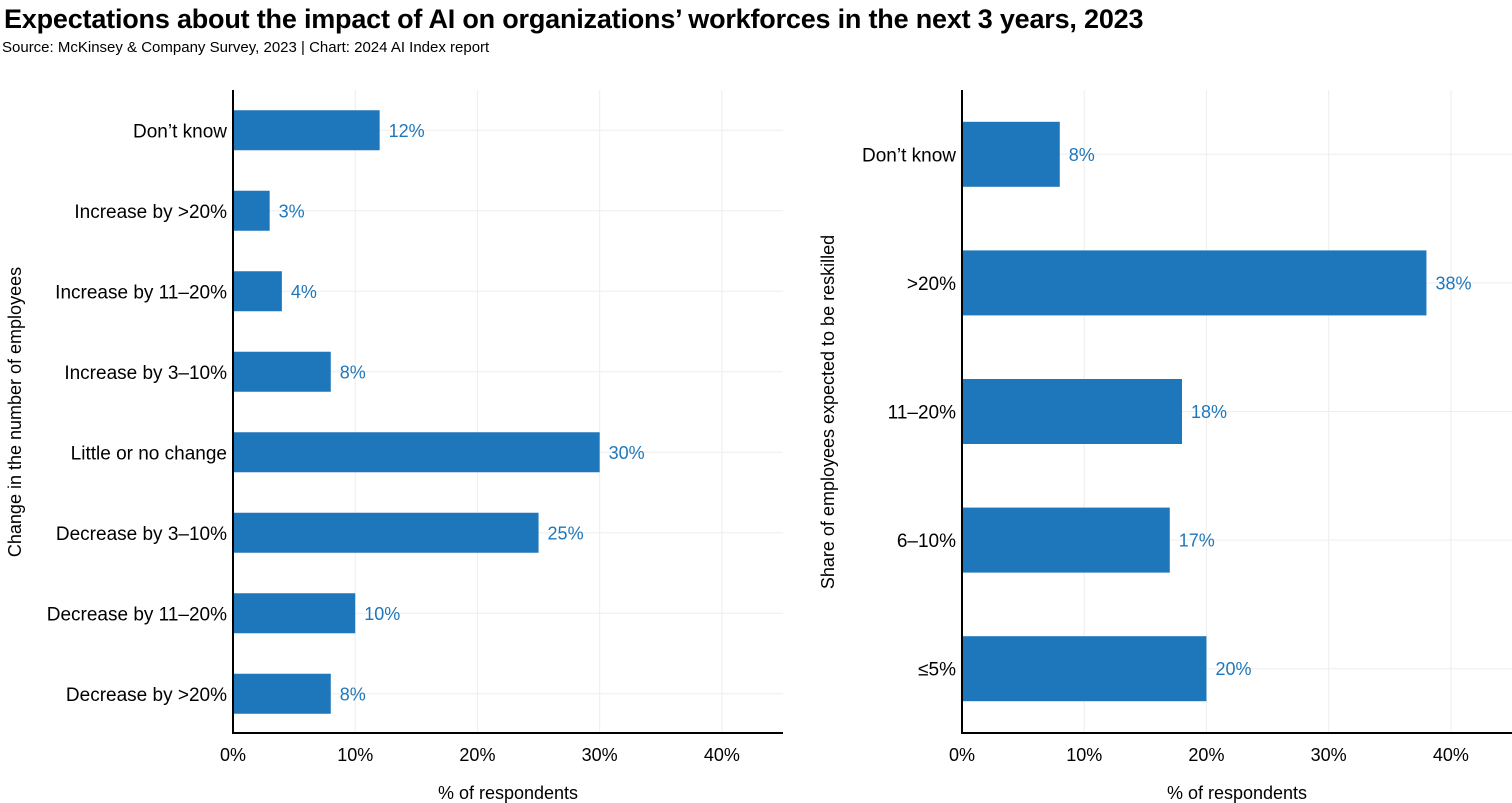  What do you see at coordinates (922, 413) in the screenshot?
I see `category-label: 11–20%` at bounding box center [922, 413].